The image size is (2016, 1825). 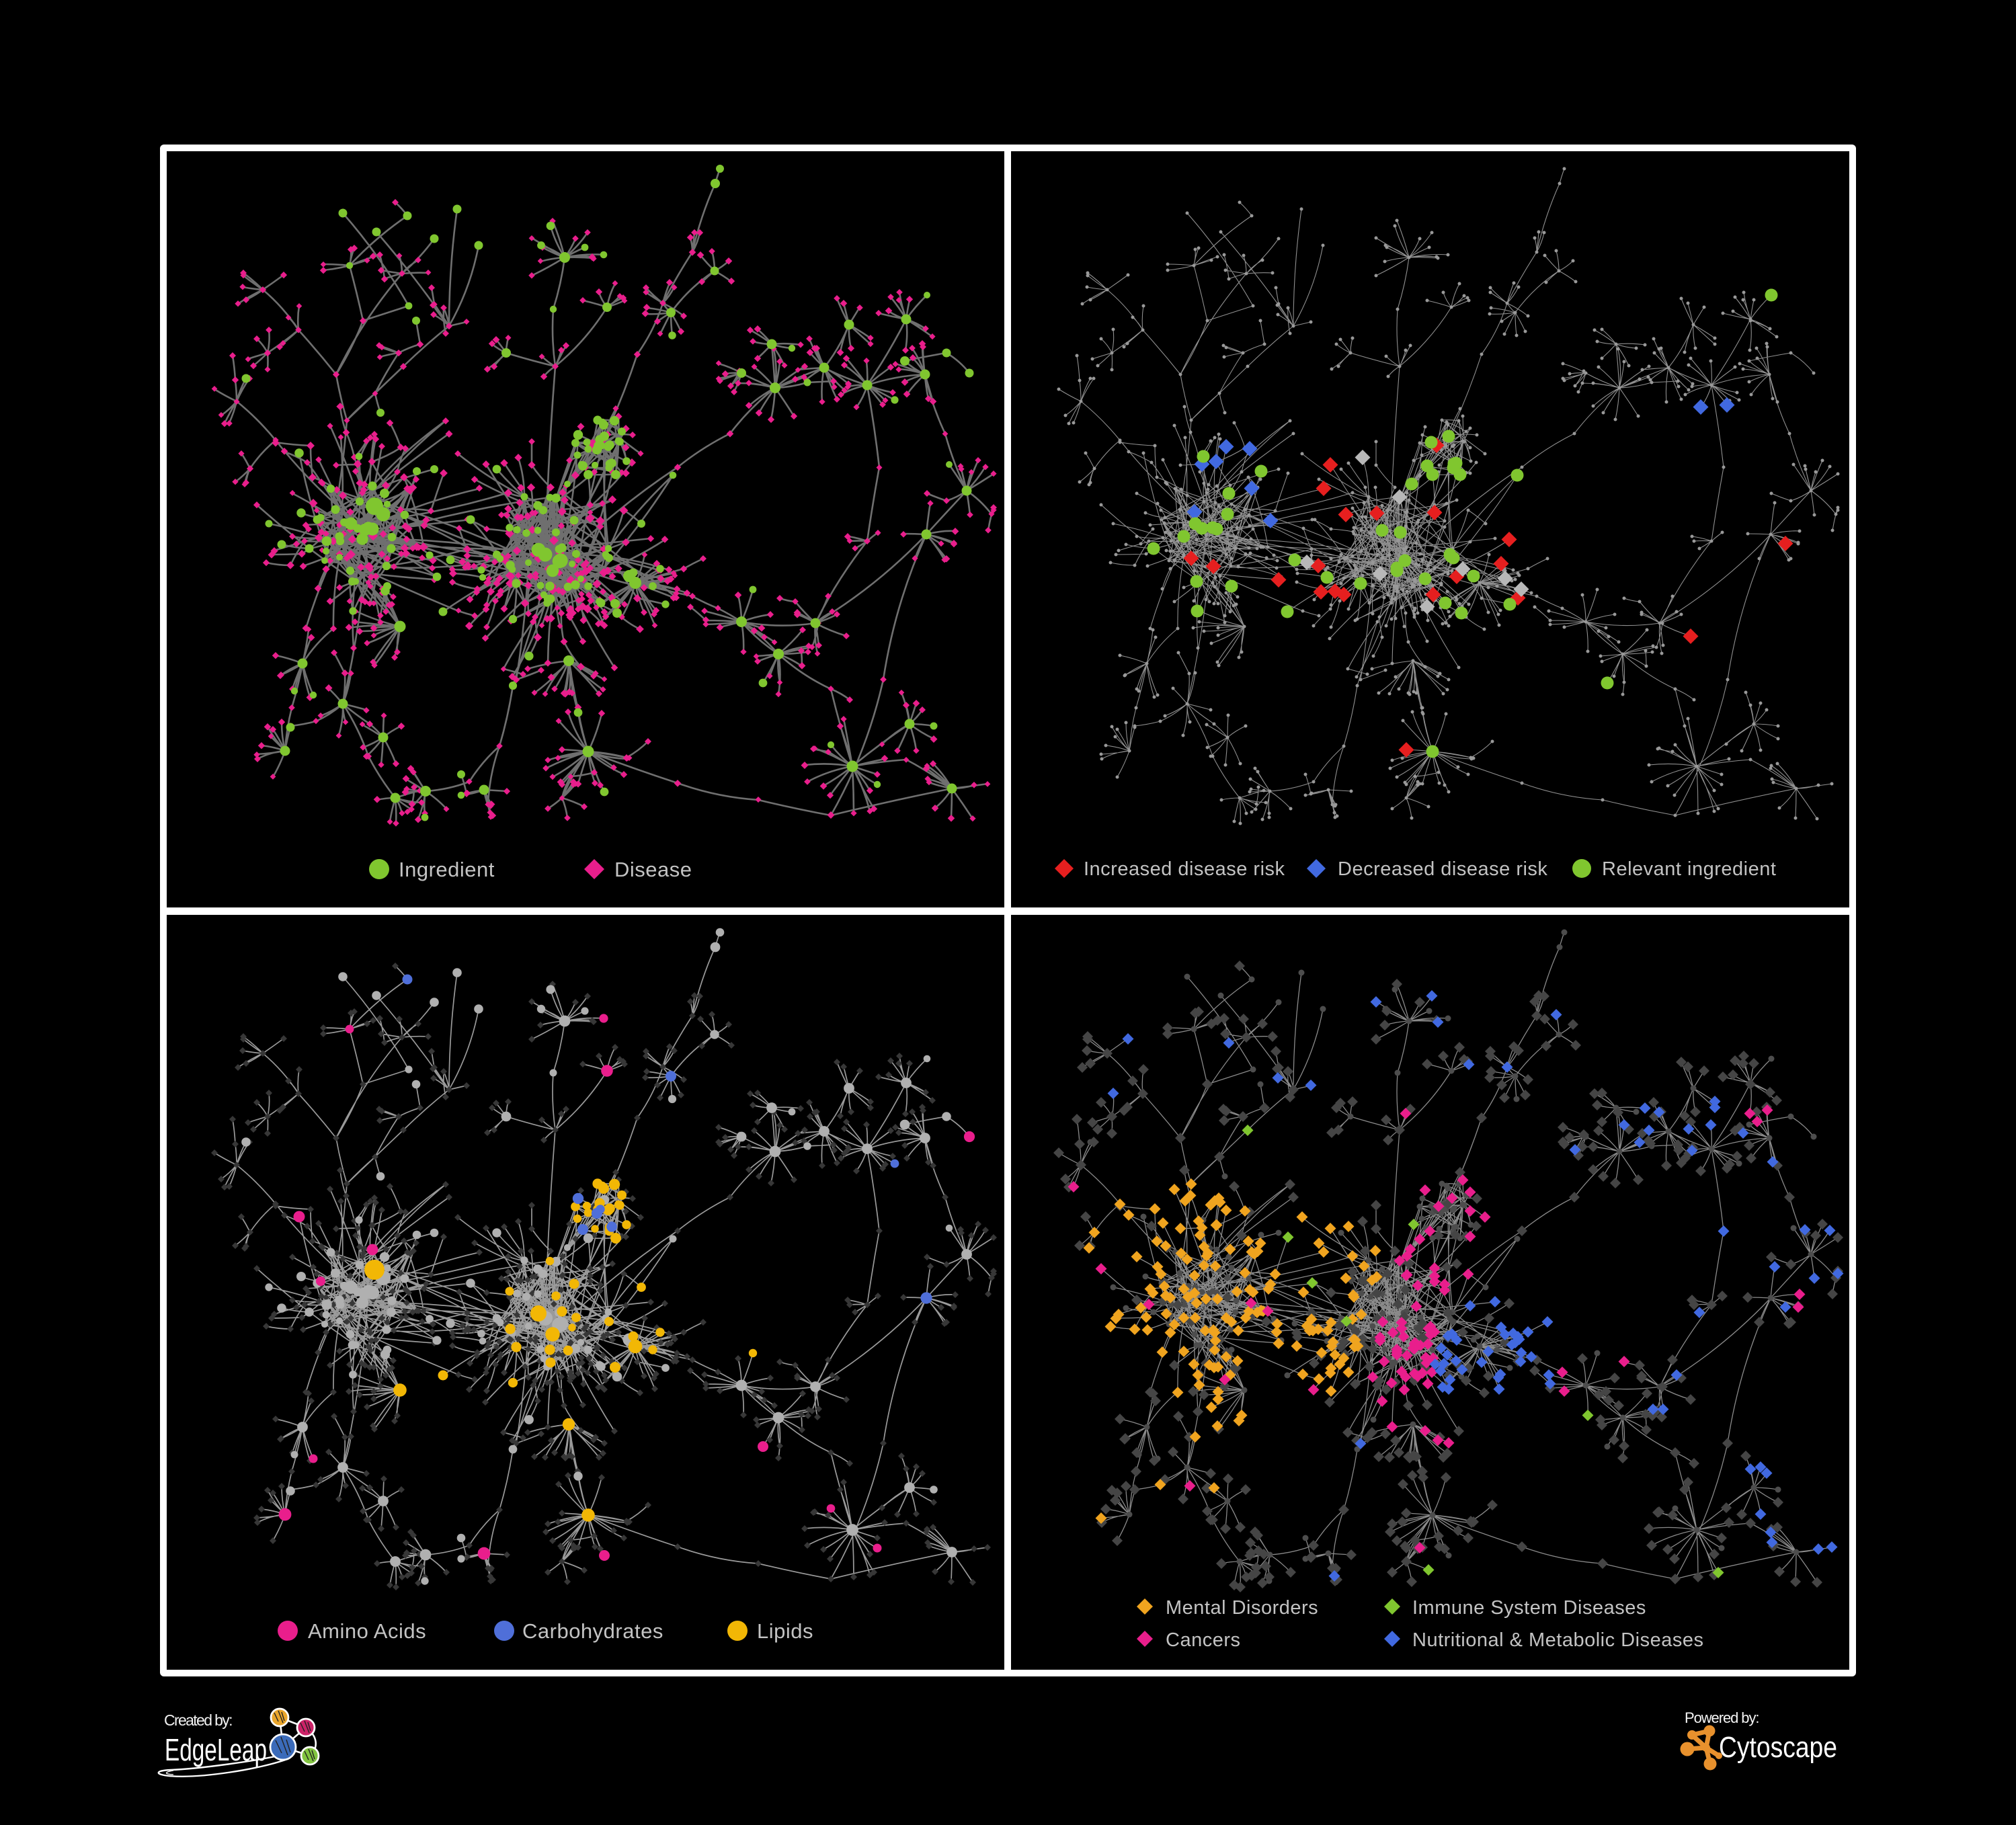 I want to click on svg-text: Created by:, so click(x=198, y=1720).